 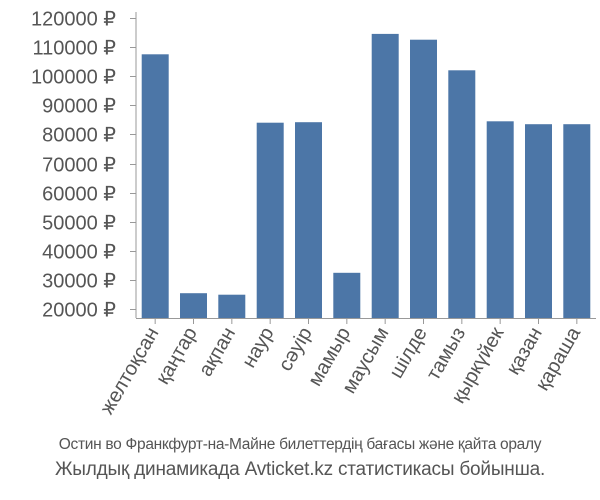 What do you see at coordinates (79, 282) in the screenshot?
I see `y-tick-label: 30000 ₽` at bounding box center [79, 282].